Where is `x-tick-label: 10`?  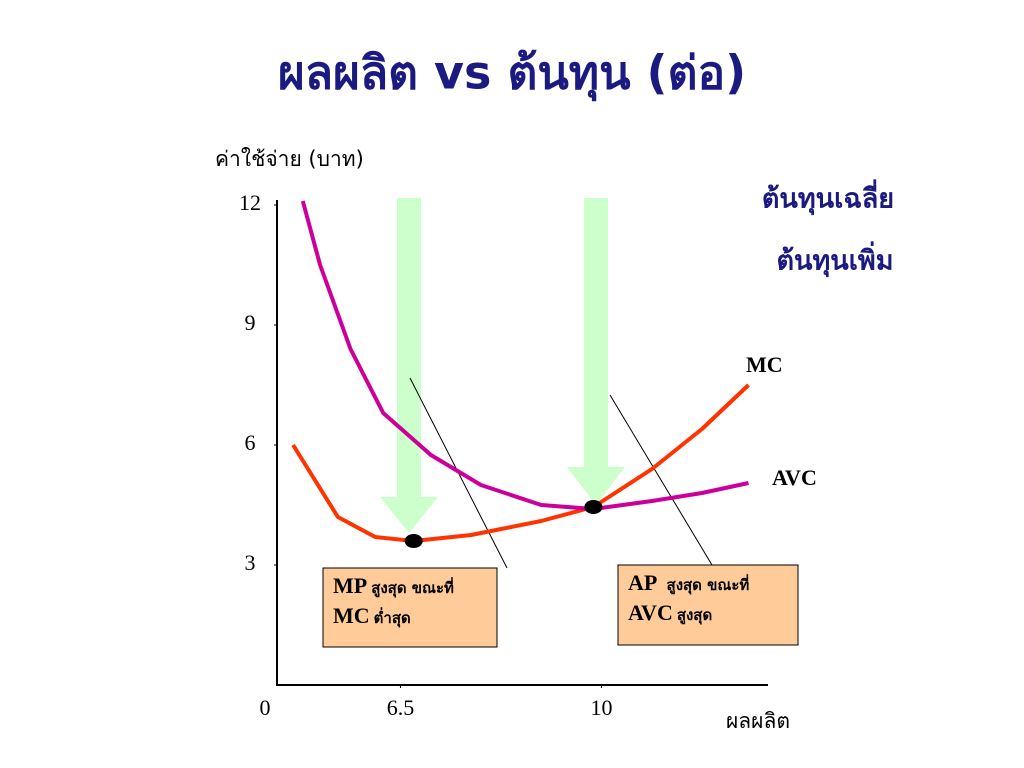 x-tick-label: 10 is located at coordinates (601, 707).